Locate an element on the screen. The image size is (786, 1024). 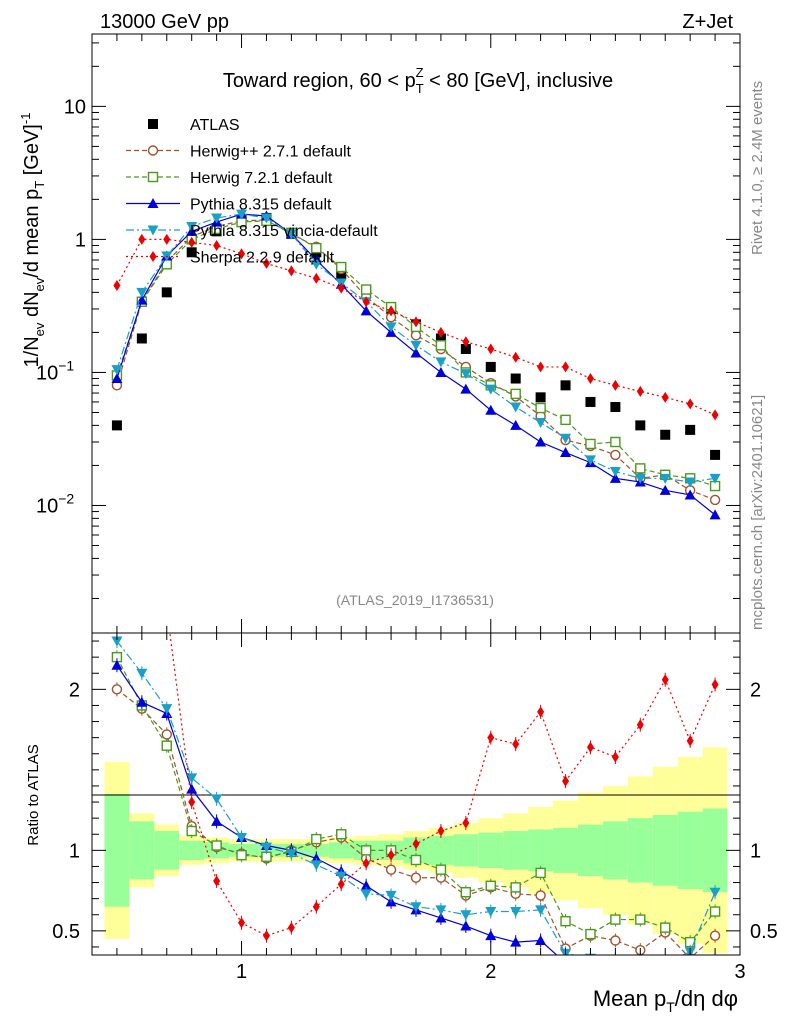
legend-label-5: Sherpa 2.2.9 default is located at coordinates (262, 258).